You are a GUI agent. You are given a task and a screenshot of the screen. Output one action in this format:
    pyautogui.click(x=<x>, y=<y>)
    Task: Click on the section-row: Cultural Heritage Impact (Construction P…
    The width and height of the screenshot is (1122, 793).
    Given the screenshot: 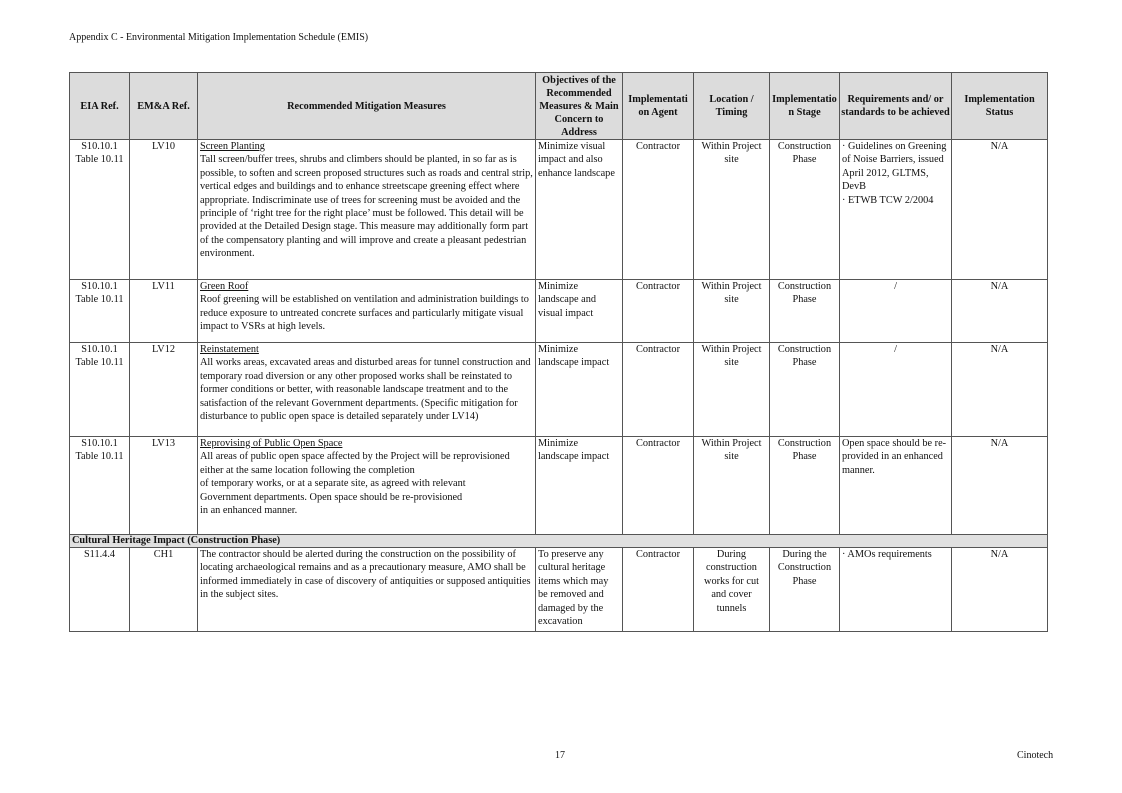 What is the action you would take?
    pyautogui.click(x=558, y=541)
    